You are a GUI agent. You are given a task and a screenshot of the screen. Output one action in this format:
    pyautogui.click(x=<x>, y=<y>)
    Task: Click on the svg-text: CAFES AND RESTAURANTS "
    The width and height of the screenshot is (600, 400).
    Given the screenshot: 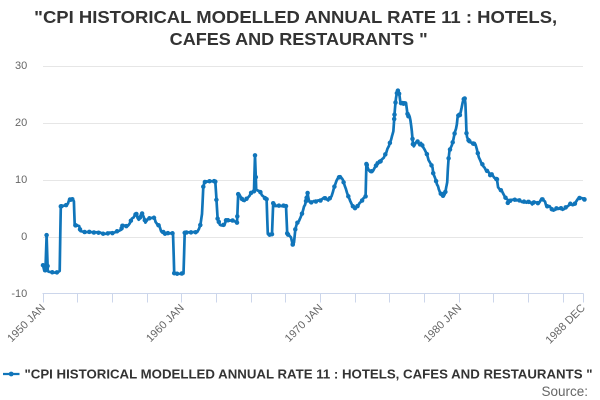 What is the action you would take?
    pyautogui.click(x=299, y=39)
    